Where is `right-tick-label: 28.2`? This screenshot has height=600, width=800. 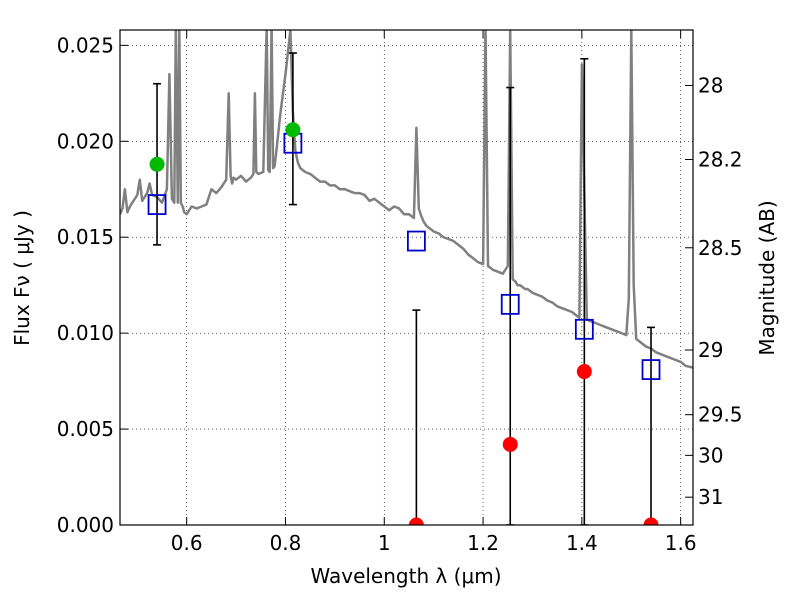
right-tick-label: 28.2 is located at coordinates (720, 160).